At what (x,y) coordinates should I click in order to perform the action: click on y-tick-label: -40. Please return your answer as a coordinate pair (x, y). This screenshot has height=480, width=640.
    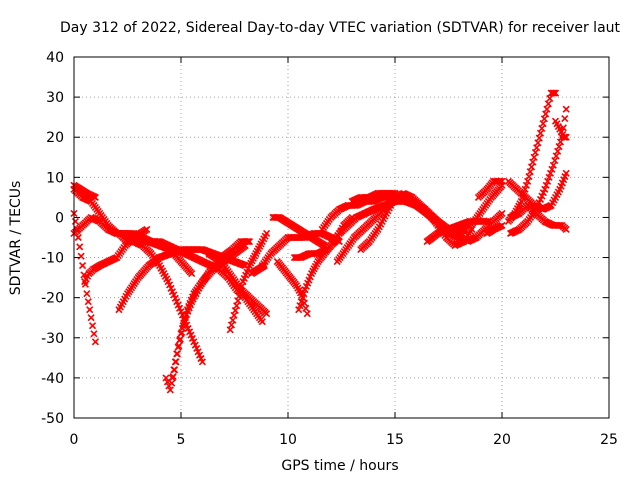
    Looking at the image, I should click on (52, 379).